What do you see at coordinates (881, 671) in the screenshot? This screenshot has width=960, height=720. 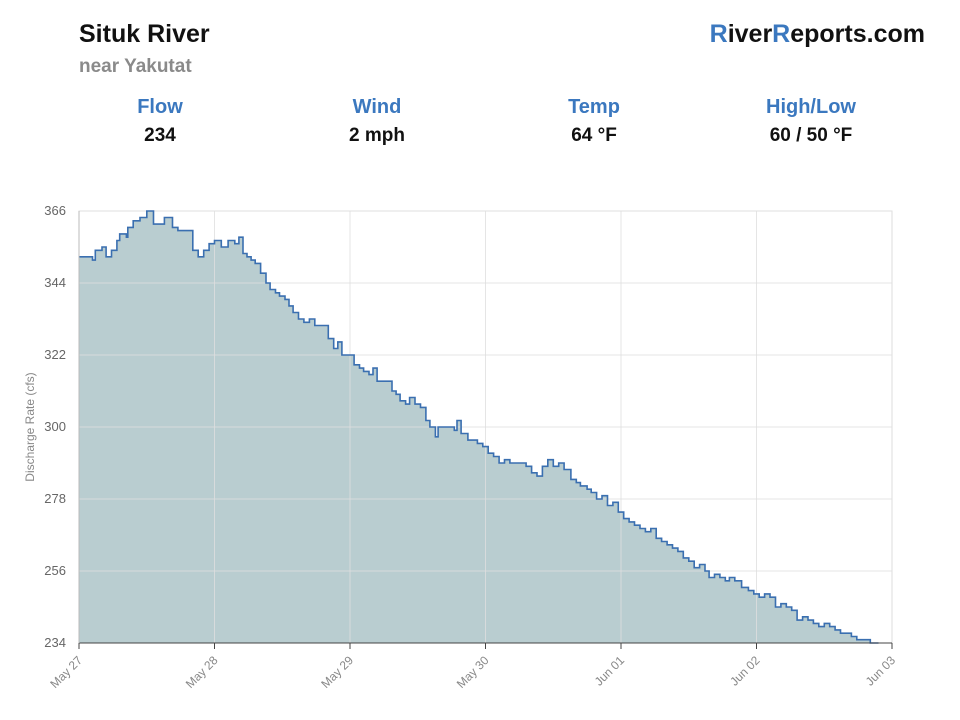 I see `x-tick-label: Jun 03` at bounding box center [881, 671].